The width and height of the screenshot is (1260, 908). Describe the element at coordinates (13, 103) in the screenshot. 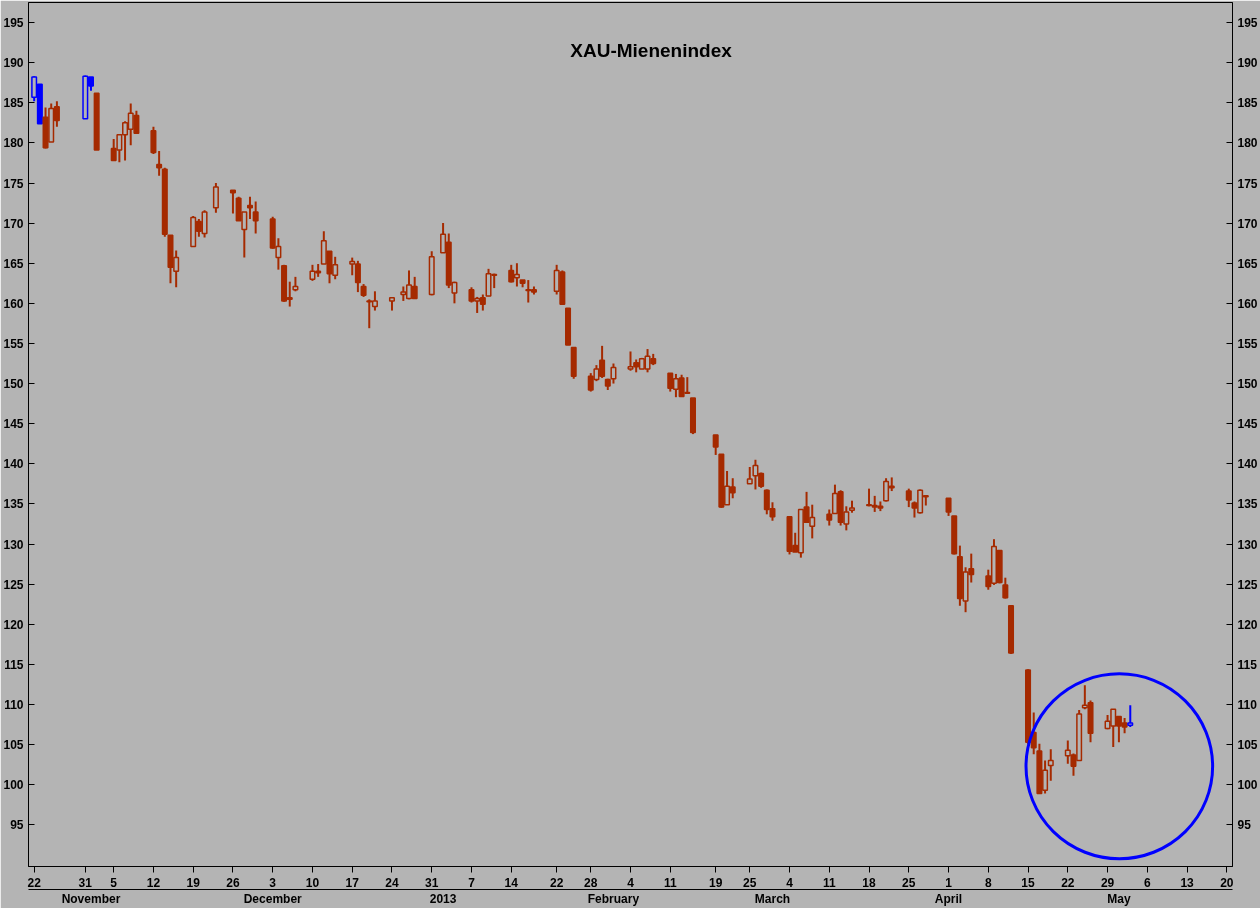

I see `y-tick-label: 185` at that location.